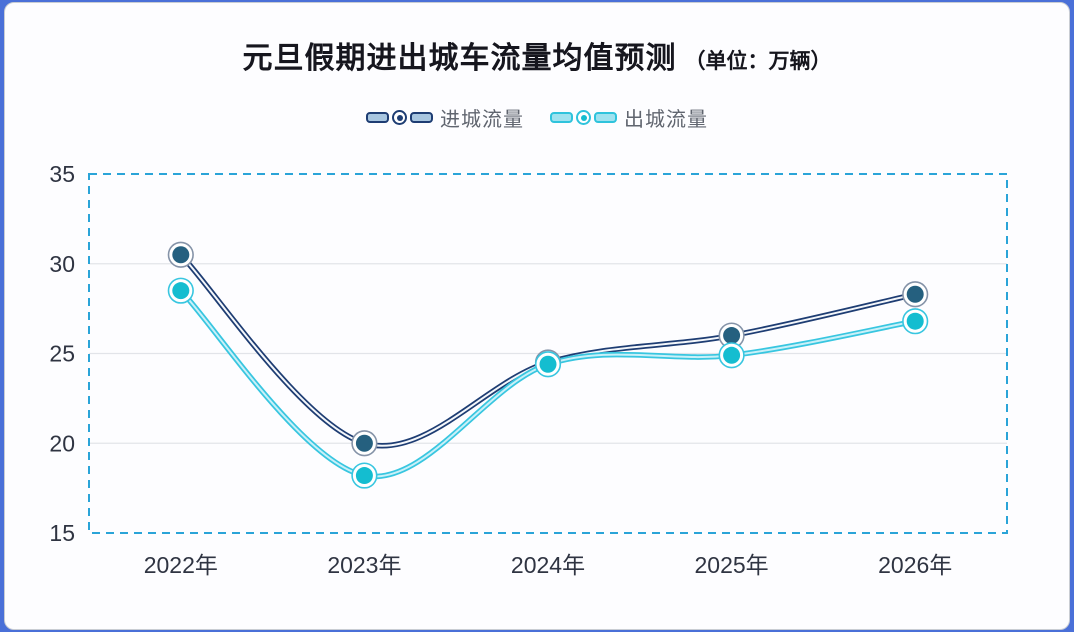 This screenshot has height=632, width=1074. Describe the element at coordinates (459, 58) in the screenshot. I see `chart-title-text: 元旦假期进出城车流量均值预测` at that location.